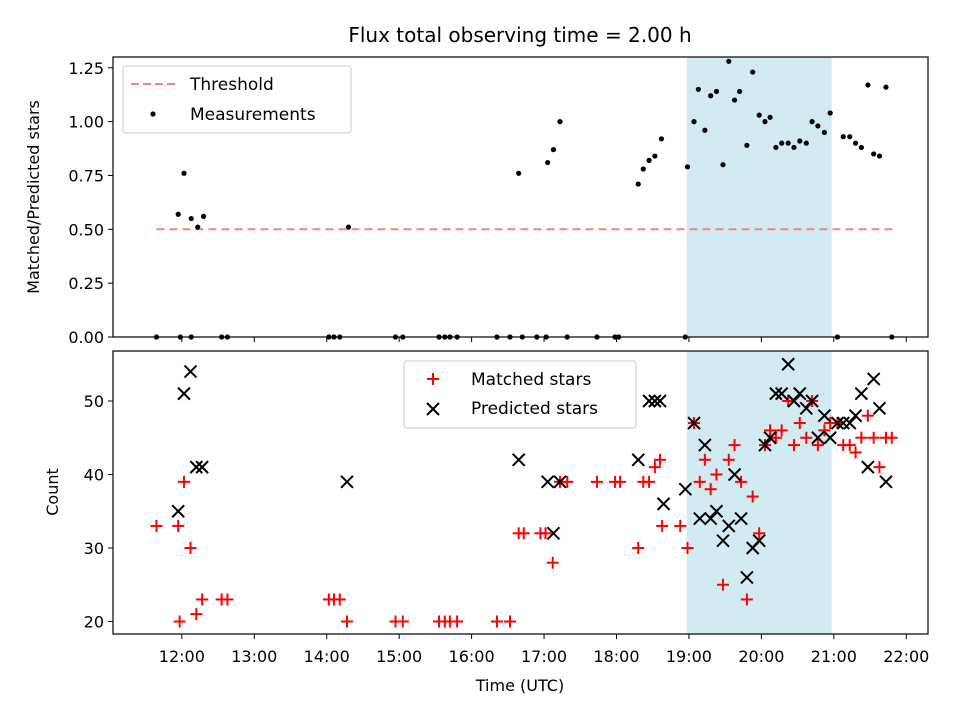 The height and width of the screenshot is (724, 960). Describe the element at coordinates (86, 229) in the screenshot. I see `y-tick-label: 0.50` at that location.